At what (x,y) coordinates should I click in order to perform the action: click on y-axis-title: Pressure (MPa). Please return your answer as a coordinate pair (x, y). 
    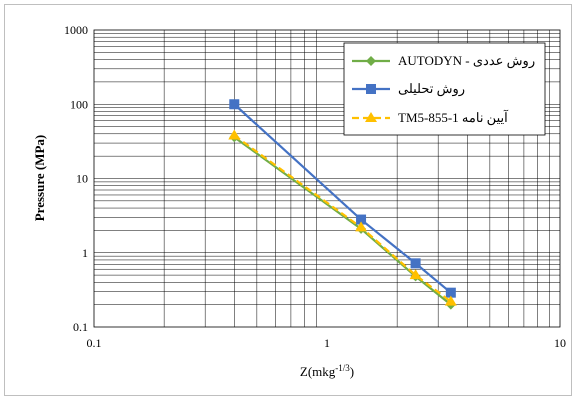
    Looking at the image, I should click on (39, 178).